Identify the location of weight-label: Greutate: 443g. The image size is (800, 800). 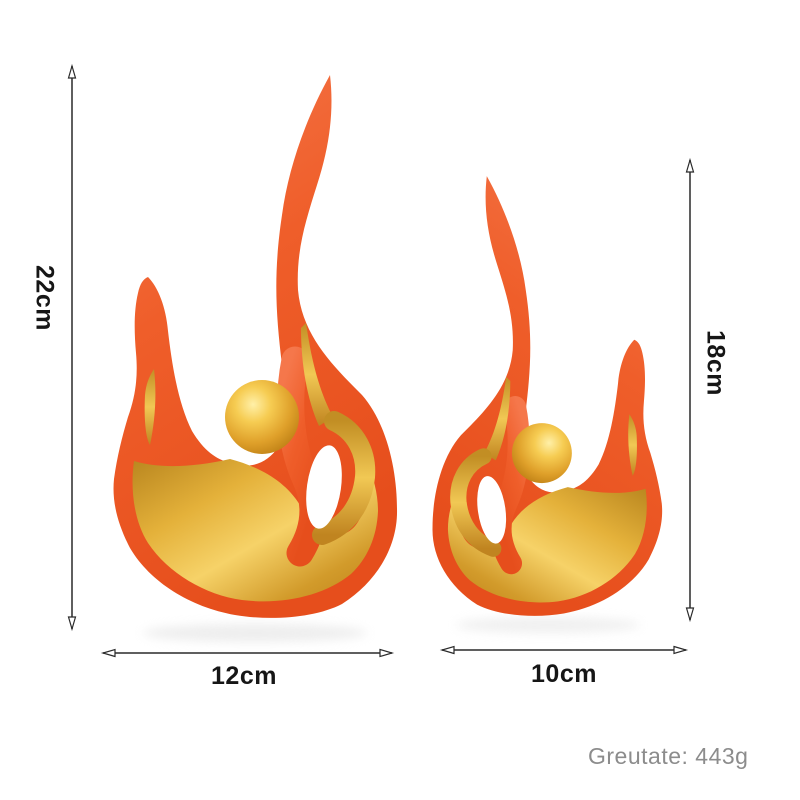
(668, 756).